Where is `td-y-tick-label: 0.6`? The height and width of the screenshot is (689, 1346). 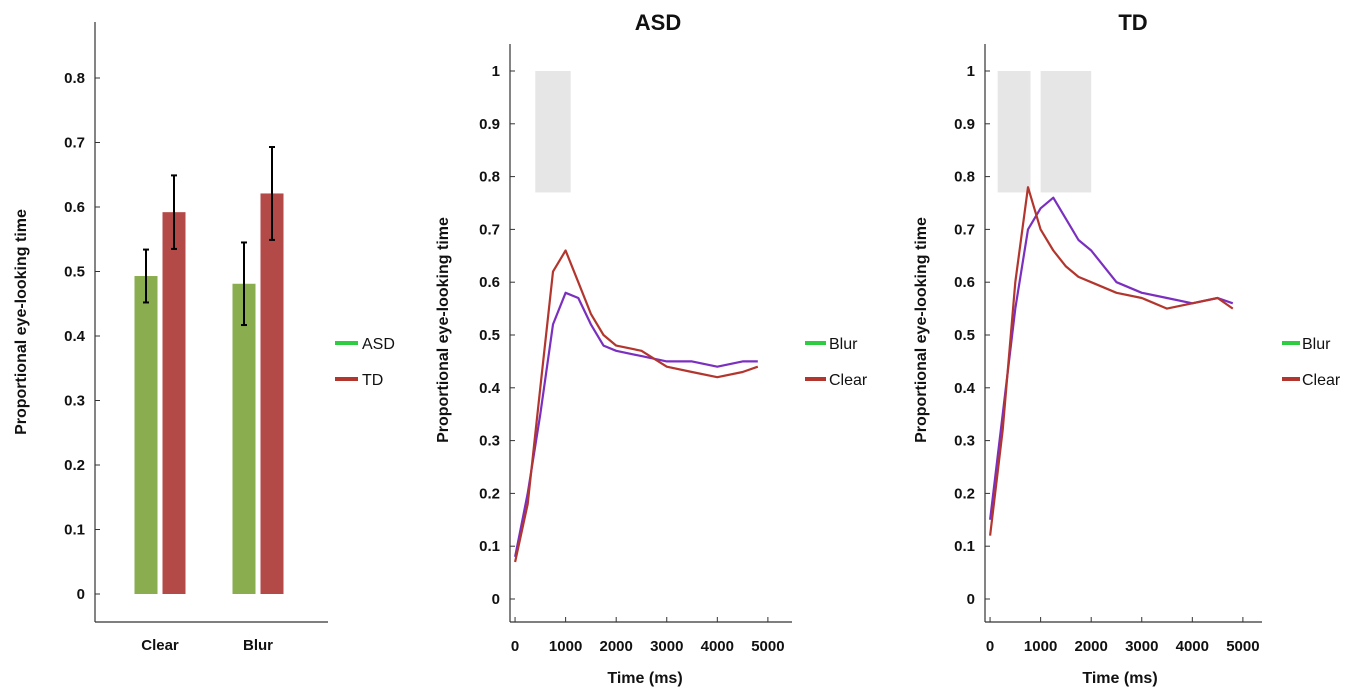 td-y-tick-label: 0.6 is located at coordinates (964, 282).